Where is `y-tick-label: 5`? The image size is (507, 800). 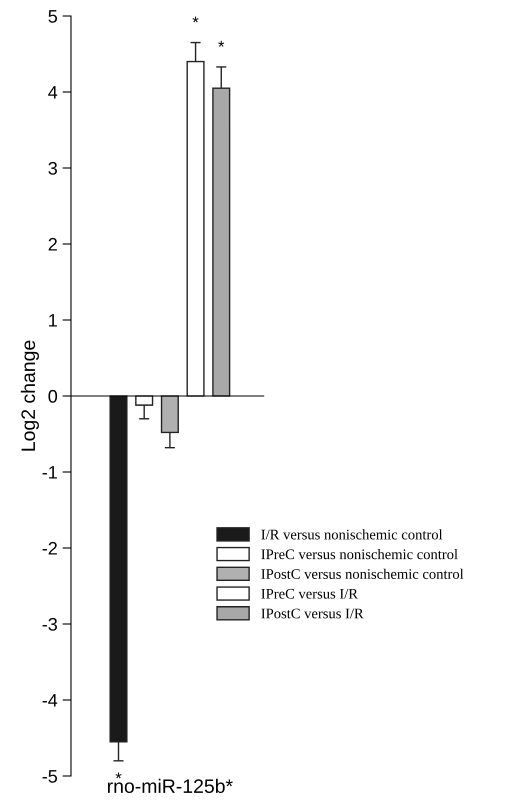 y-tick-label: 5 is located at coordinates (53, 16).